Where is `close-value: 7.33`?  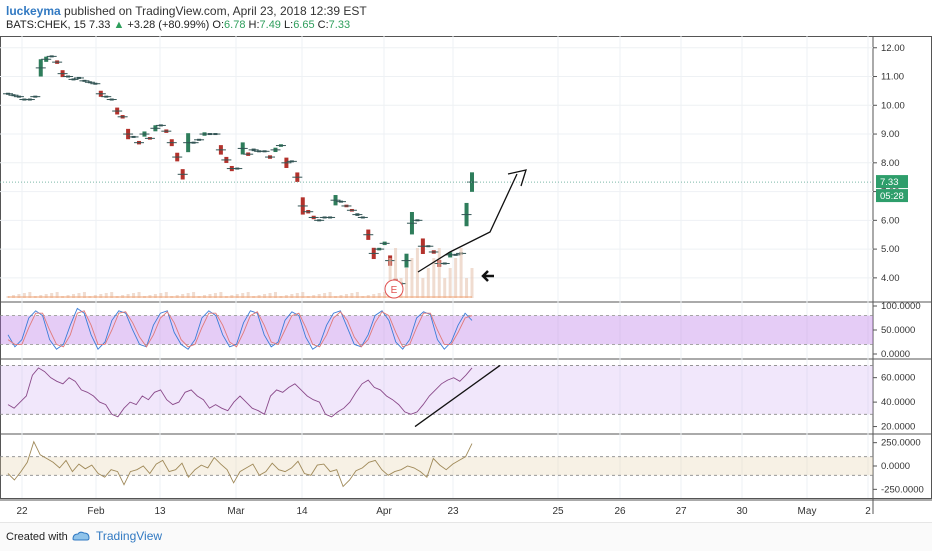
close-value: 7.33 is located at coordinates (339, 25).